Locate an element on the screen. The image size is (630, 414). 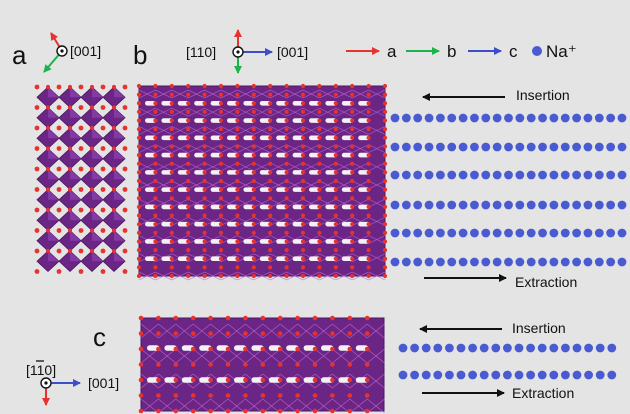
axis-label-c-right: [001] is located at coordinates (103, 383).